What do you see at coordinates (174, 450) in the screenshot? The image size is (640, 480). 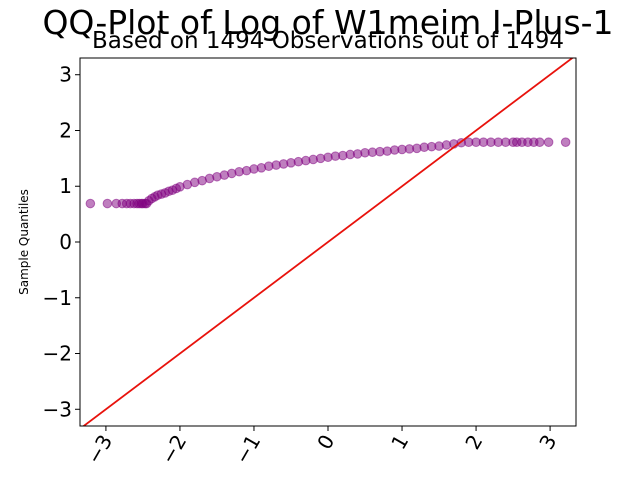 I see `x-tick-label: −2` at bounding box center [174, 450].